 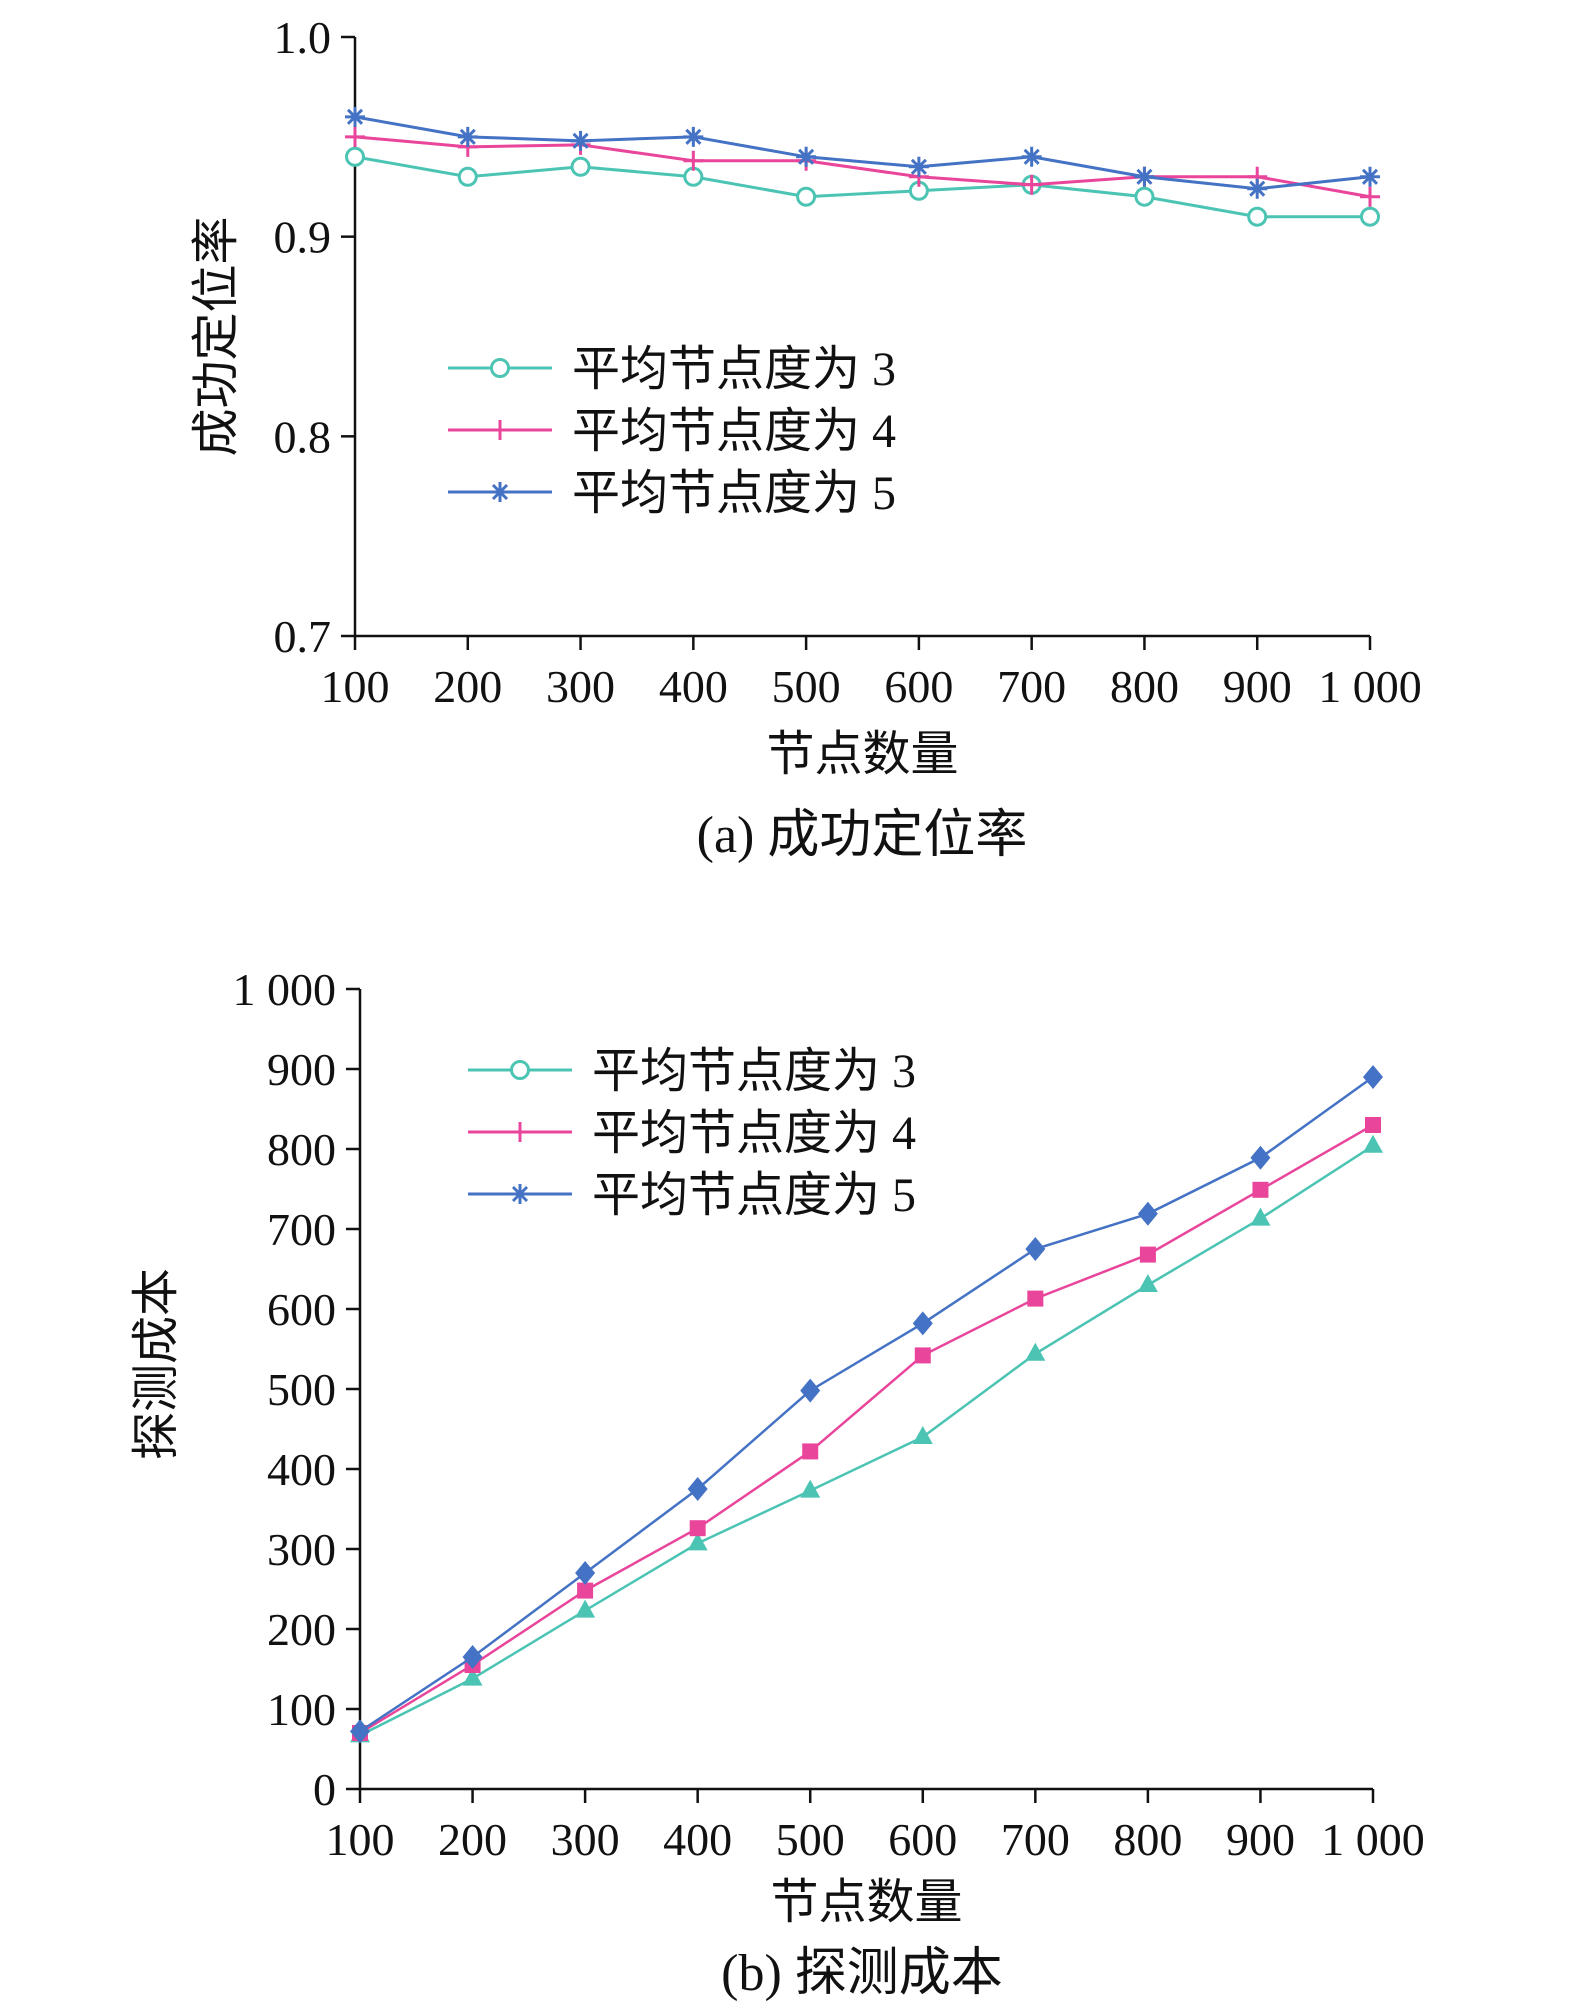 What do you see at coordinates (301, 1629) in the screenshot?
I see `y-tick-label: 200` at bounding box center [301, 1629].